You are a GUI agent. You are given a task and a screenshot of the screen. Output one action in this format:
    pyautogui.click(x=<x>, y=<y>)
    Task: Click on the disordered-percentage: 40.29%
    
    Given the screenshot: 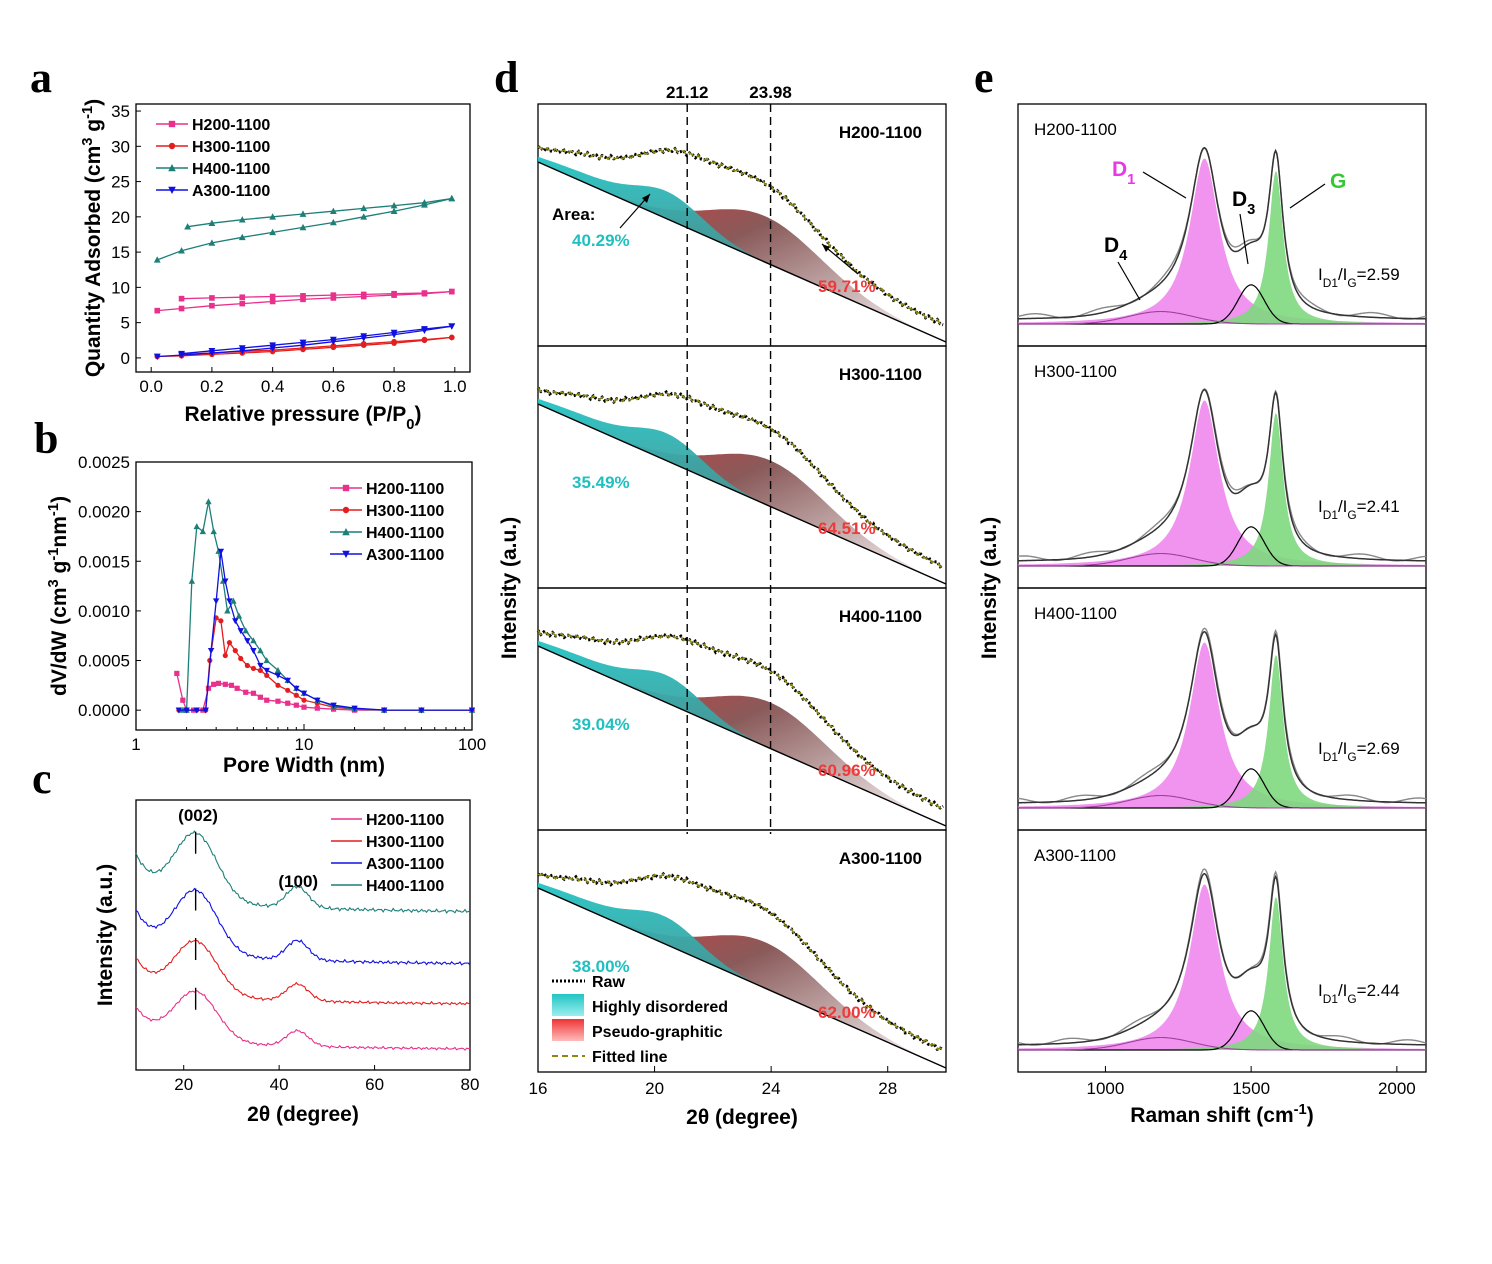 What is the action you would take?
    pyautogui.click(x=601, y=240)
    